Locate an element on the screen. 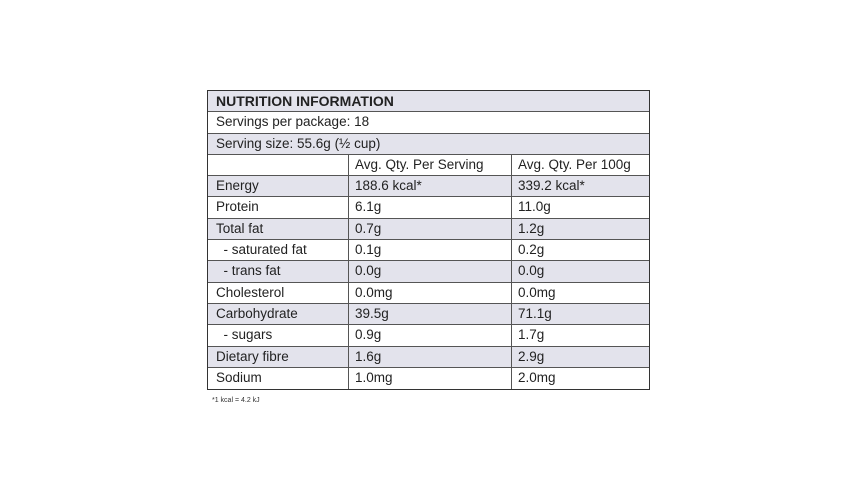 The height and width of the screenshot is (480, 853). table-row: Energy 188.6 kcal* 339.2 kcal* is located at coordinates (428, 187).